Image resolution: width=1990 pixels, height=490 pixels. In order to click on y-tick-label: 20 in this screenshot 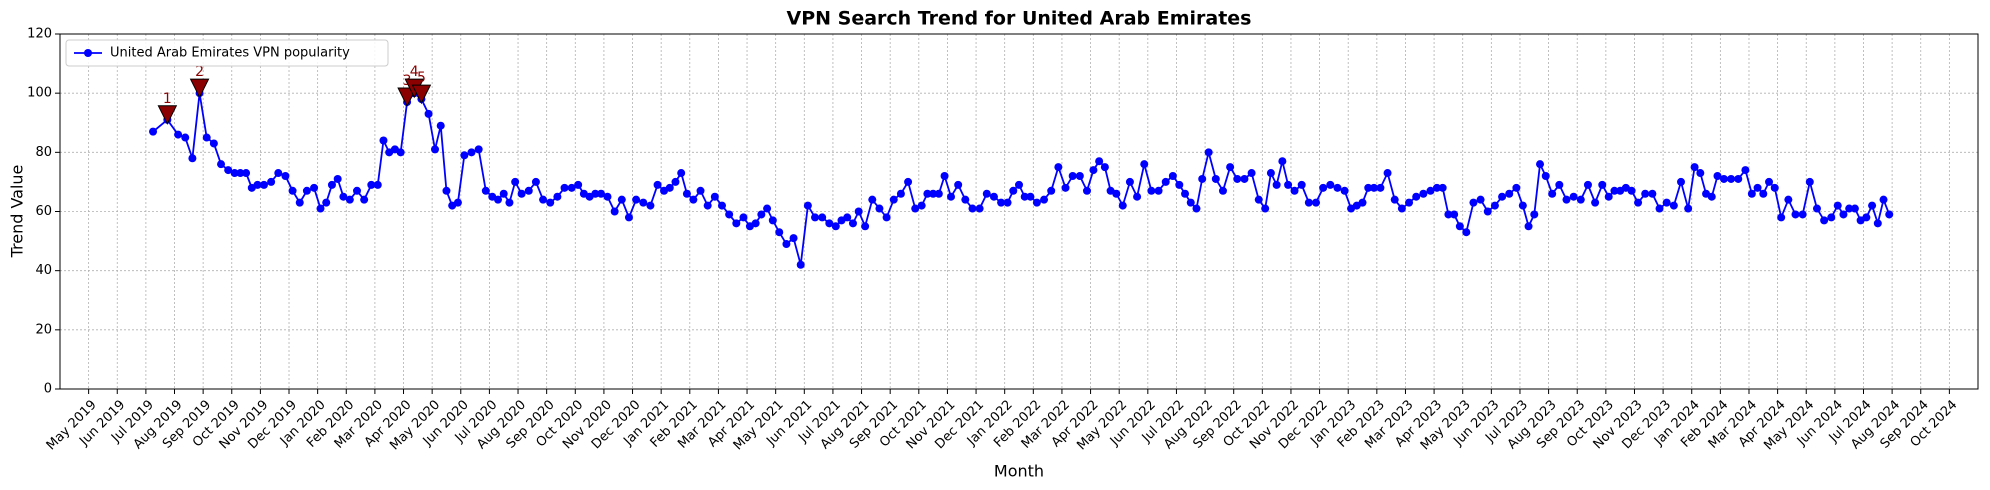, I will do `click(43, 329)`.